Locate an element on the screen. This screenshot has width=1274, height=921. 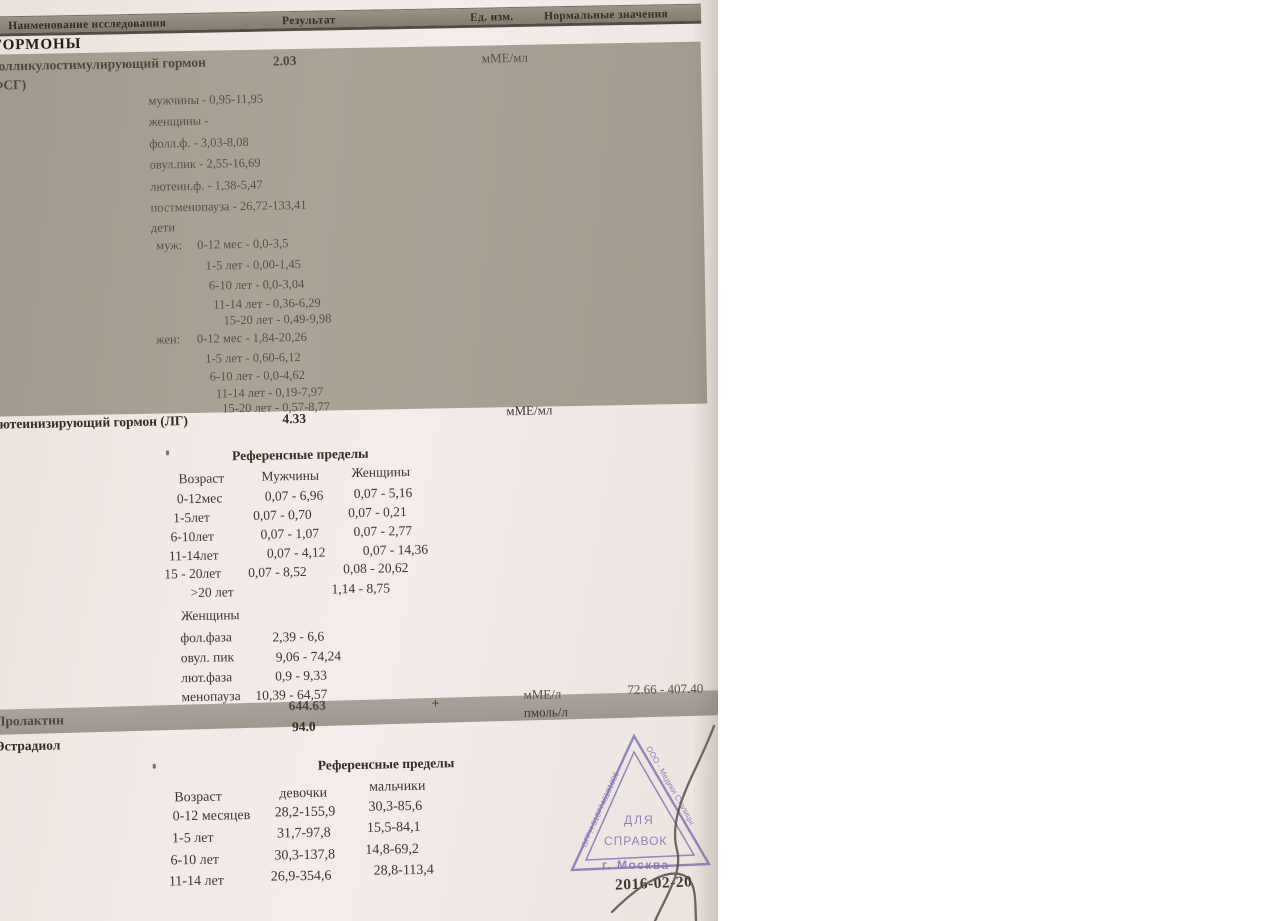
stamp-outer-triangle is located at coordinates (641, 802).